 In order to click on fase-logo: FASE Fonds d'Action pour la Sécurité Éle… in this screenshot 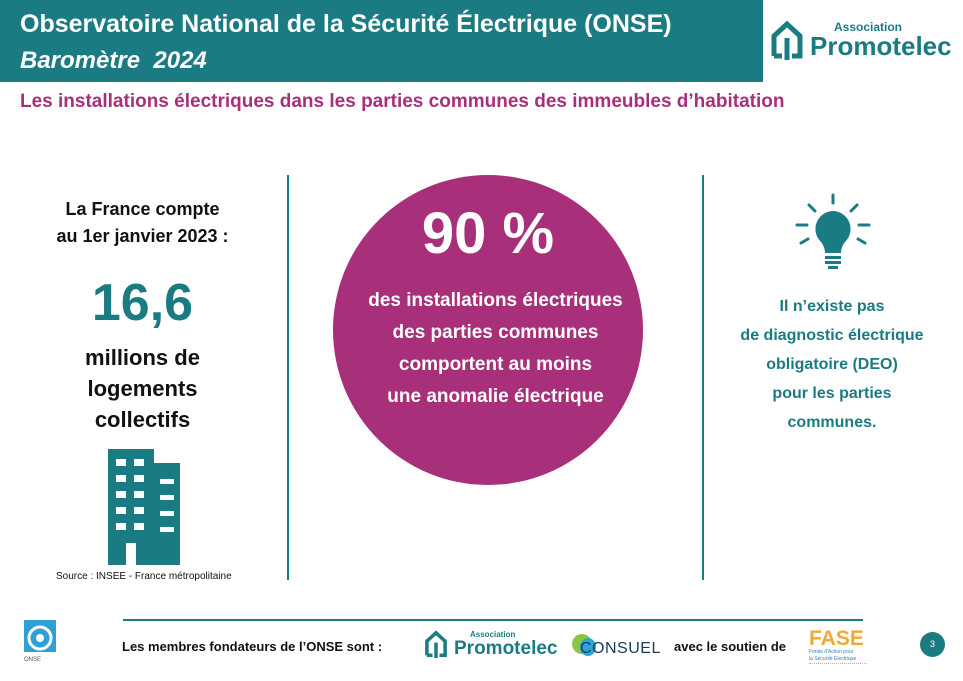, I will do `click(838, 646)`.